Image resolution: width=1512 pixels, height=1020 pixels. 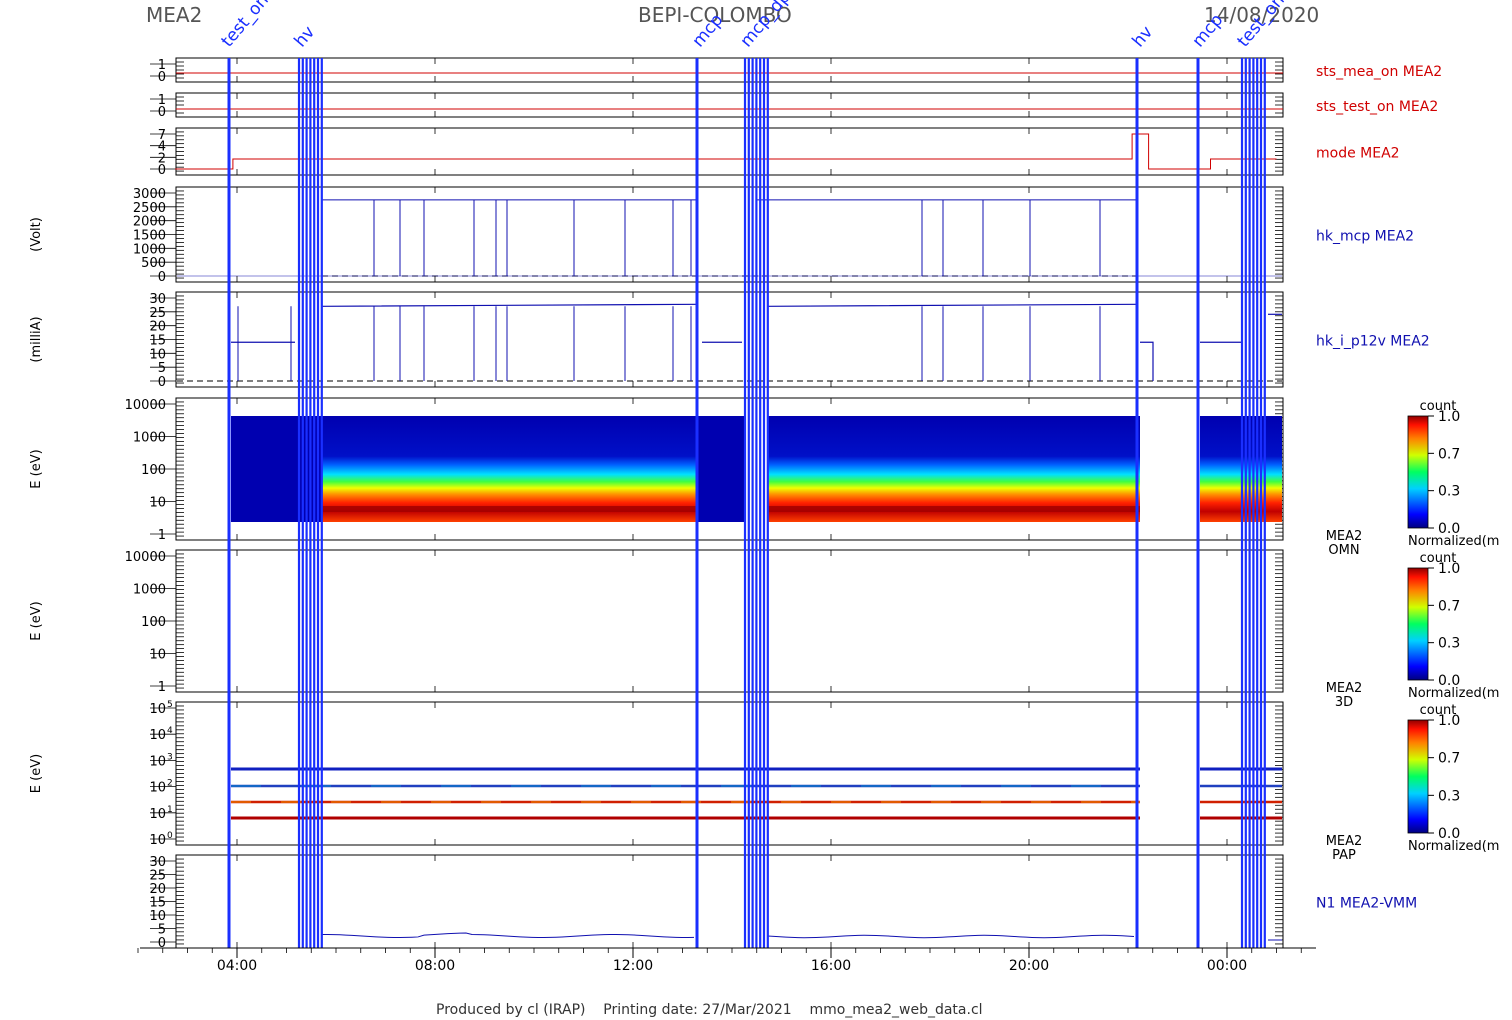 What do you see at coordinates (36, 339) in the screenshot?
I see `y-axis-label: (milliA)` at bounding box center [36, 339].